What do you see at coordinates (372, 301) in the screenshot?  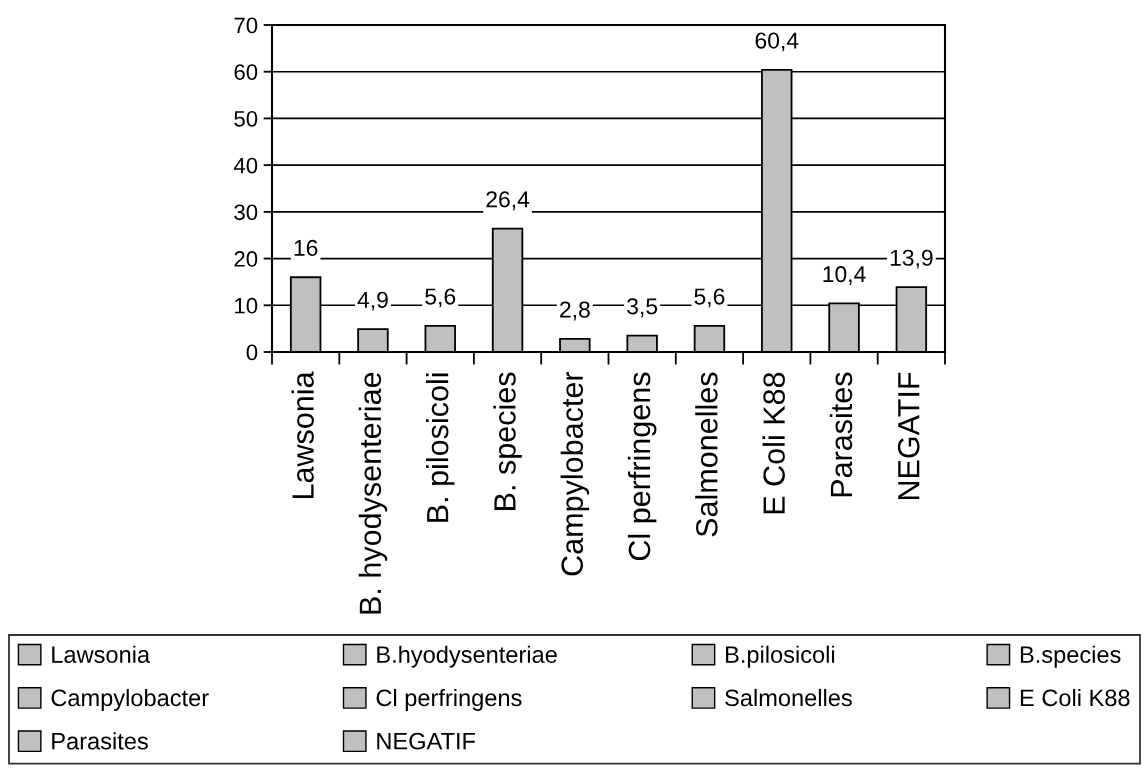 I see `data-label: 4,9` at bounding box center [372, 301].